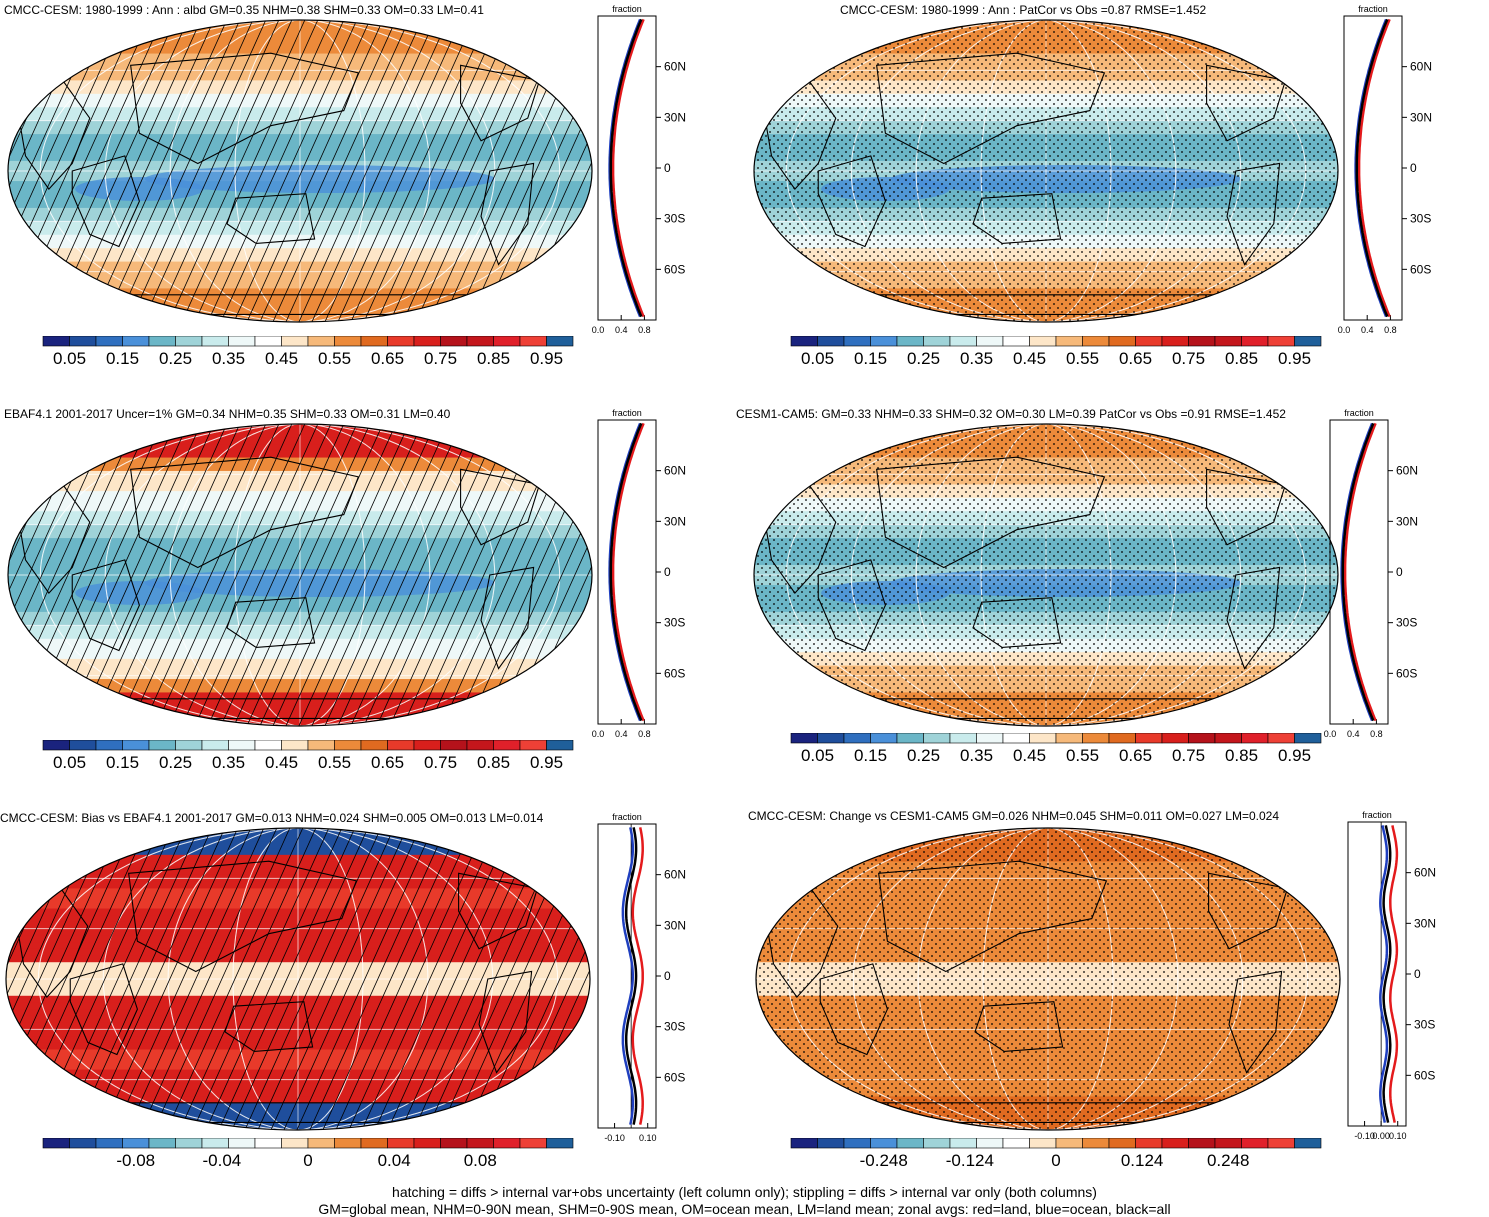 The height and width of the screenshot is (1217, 1489). What do you see at coordinates (394, 1160) in the screenshot?
I see `colorbar-label: 0.04` at bounding box center [394, 1160].